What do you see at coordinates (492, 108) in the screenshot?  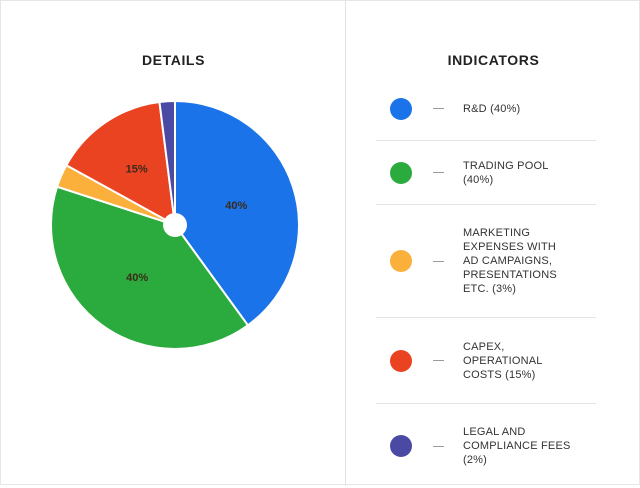 I see `legend-label-rd: R&D (40%)` at bounding box center [492, 108].